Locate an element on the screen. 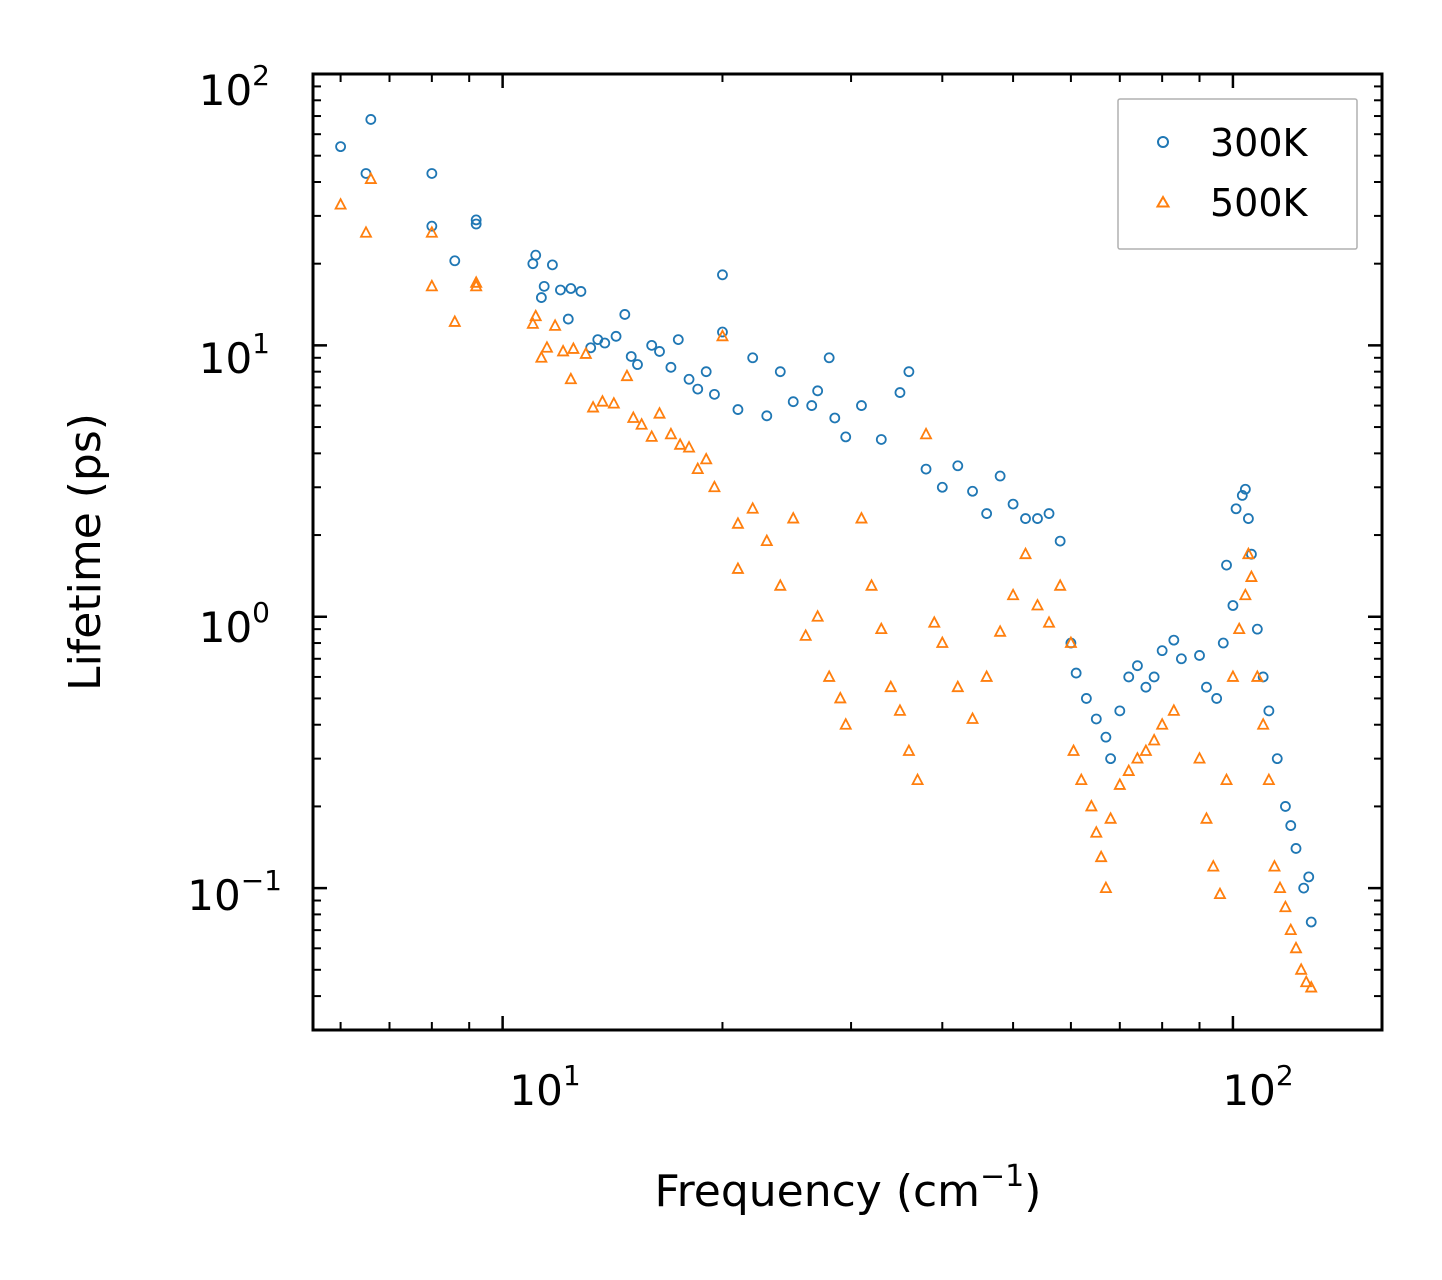  y-tick-label-10: 10¹ is located at coordinates (234, 355).